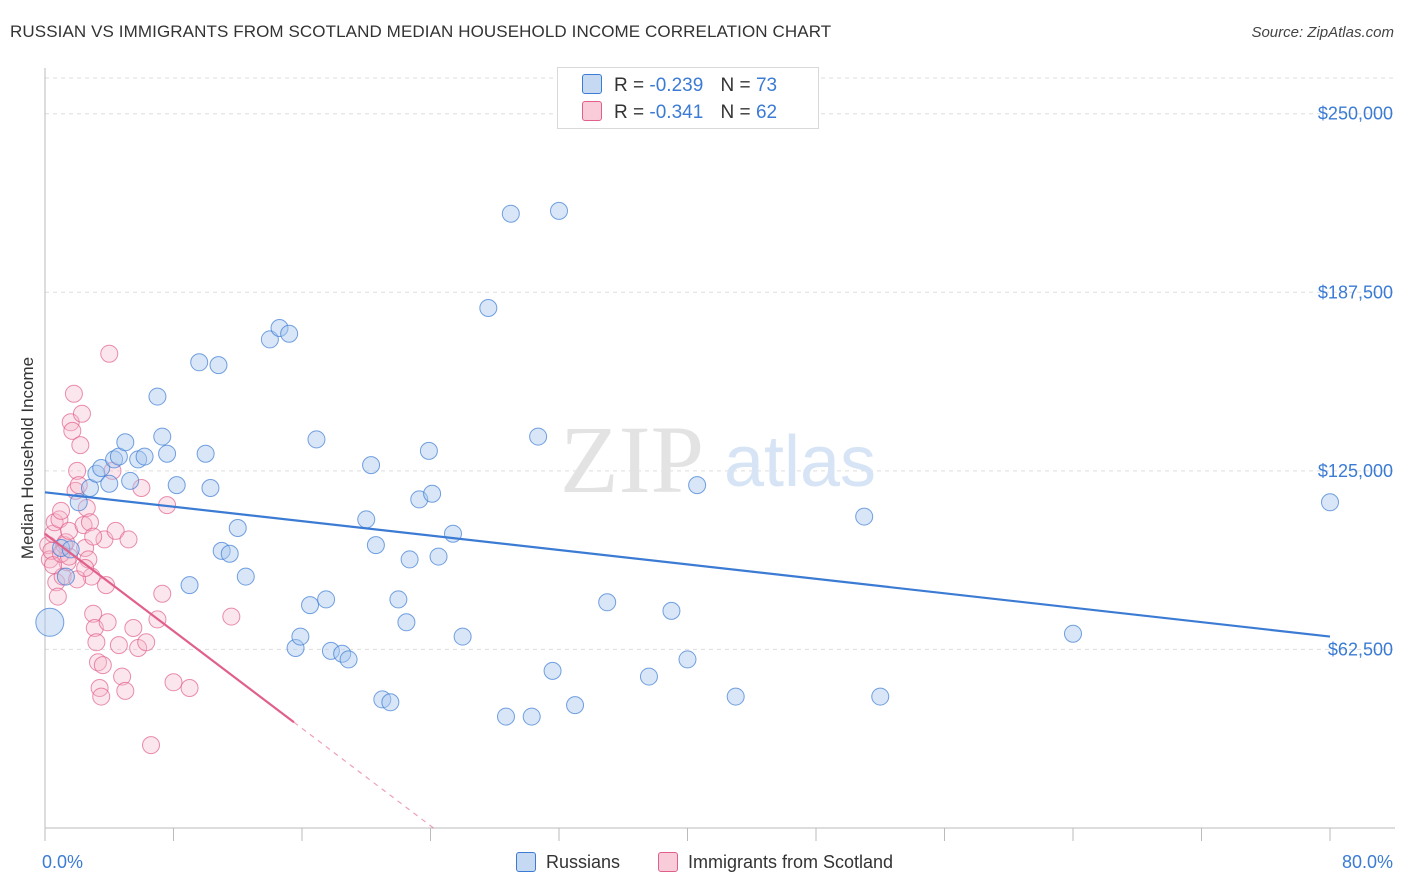 This screenshot has width=1406, height=892. I want to click on bottom-legend-label-scotland: Immigrants from Scotland, so click(791, 862).